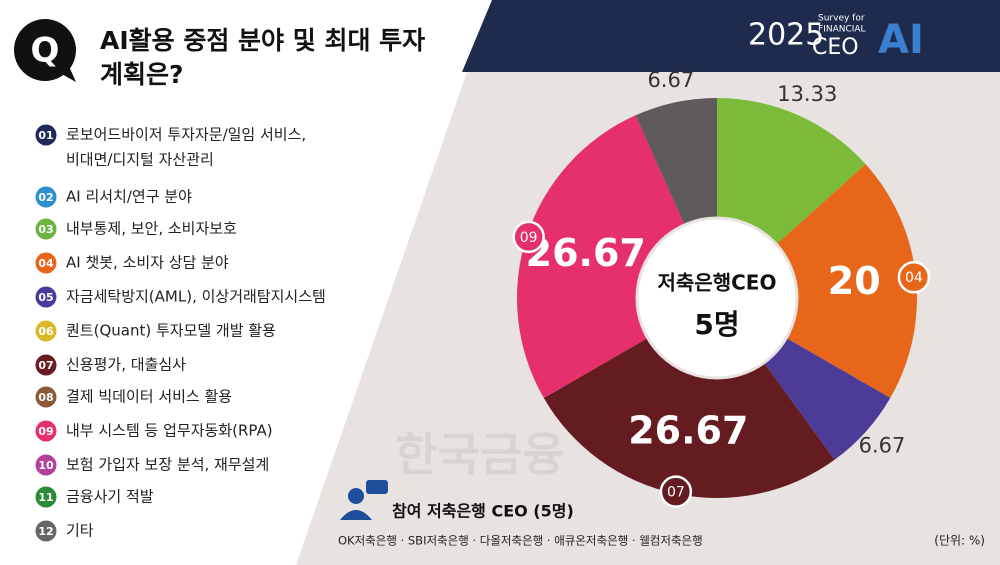 This screenshot has height=565, width=1000. Describe the element at coordinates (901, 40) in the screenshot. I see `logo-ai: AI` at that location.